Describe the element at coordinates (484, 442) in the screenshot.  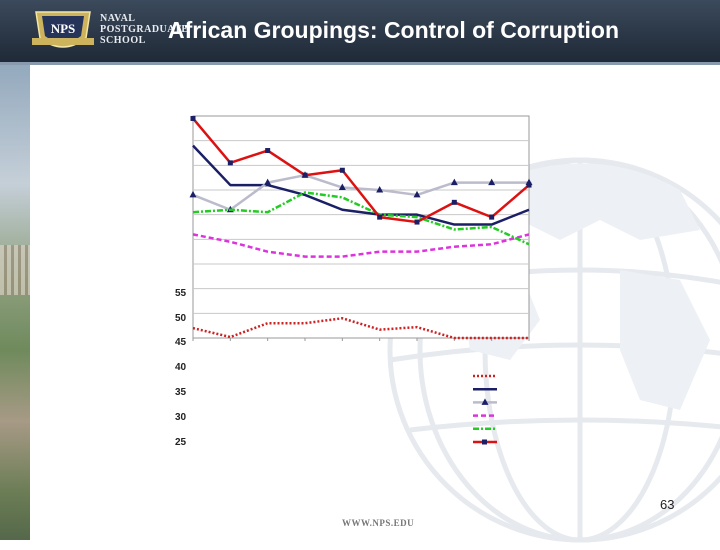
I see `legend-marker-s6` at that location.